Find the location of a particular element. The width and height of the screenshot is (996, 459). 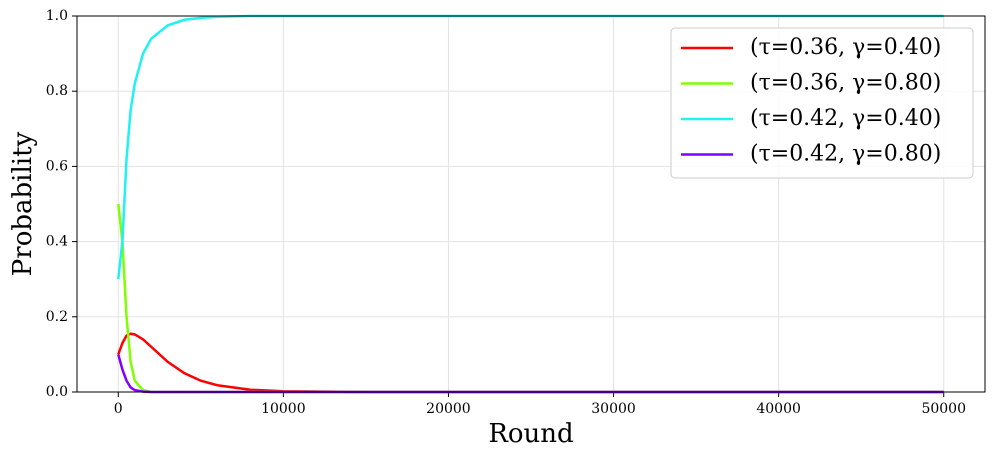

legend-box is located at coordinates (822, 103).